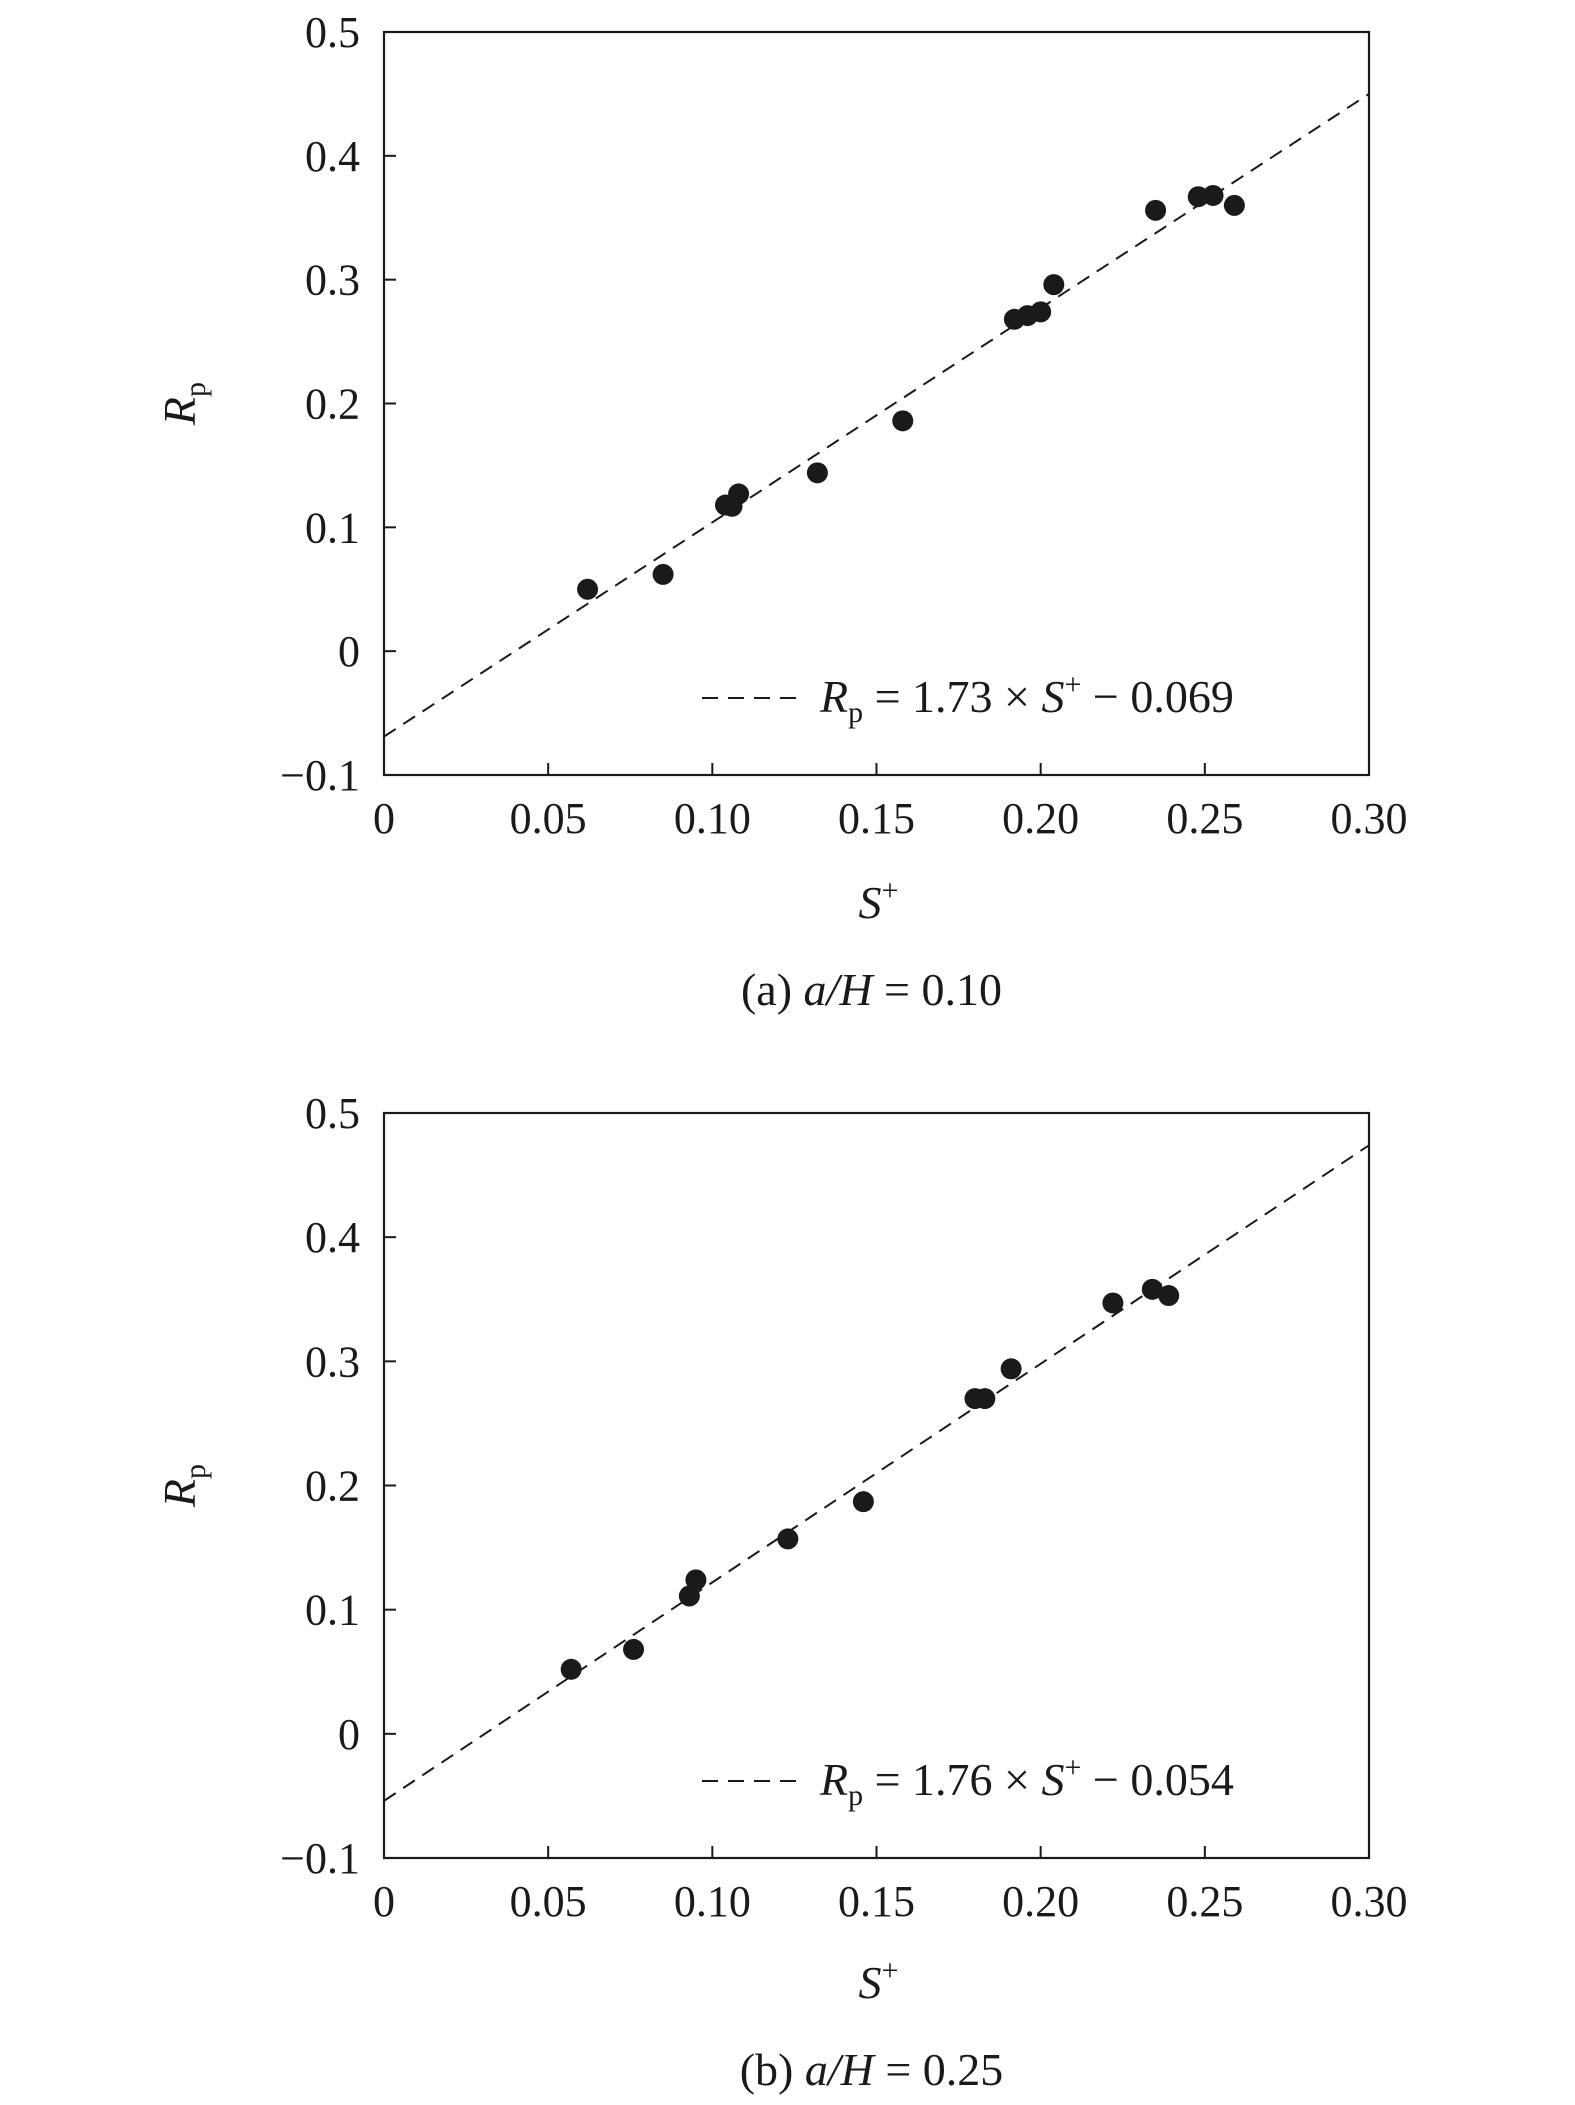 The height and width of the screenshot is (2105, 1575). What do you see at coordinates (1157, 696) in the screenshot?
I see `legend-intercept: − 0.069` at bounding box center [1157, 696].